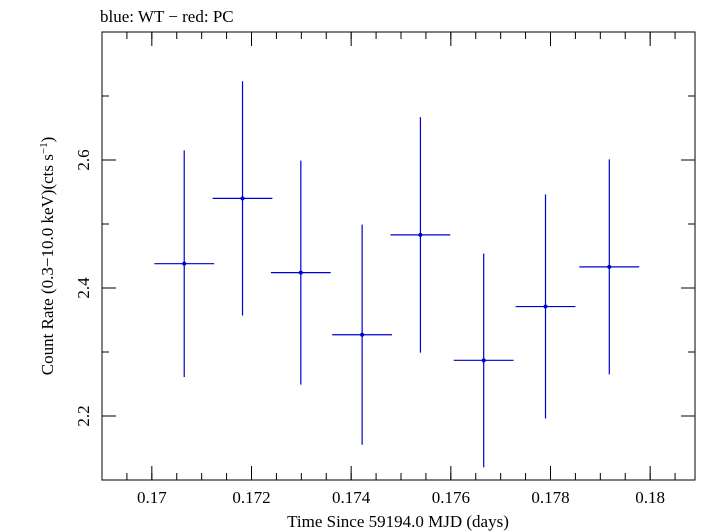 The width and height of the screenshot is (709, 532). I want to click on x-tick-label: 0.17, so click(152, 497).